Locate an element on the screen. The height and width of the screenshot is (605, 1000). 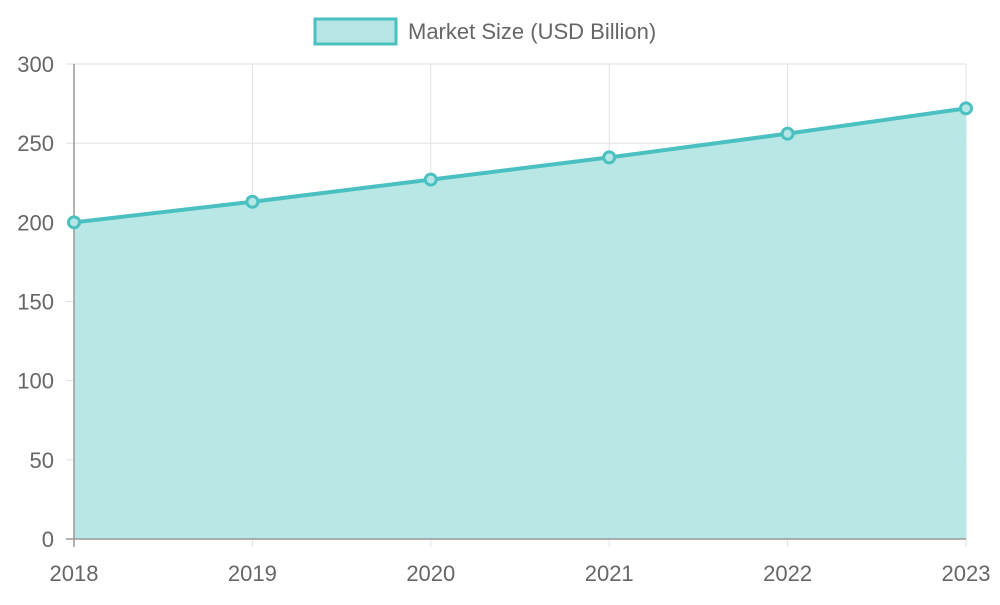
legend: Market Size (USD Billion) is located at coordinates (484, 31).